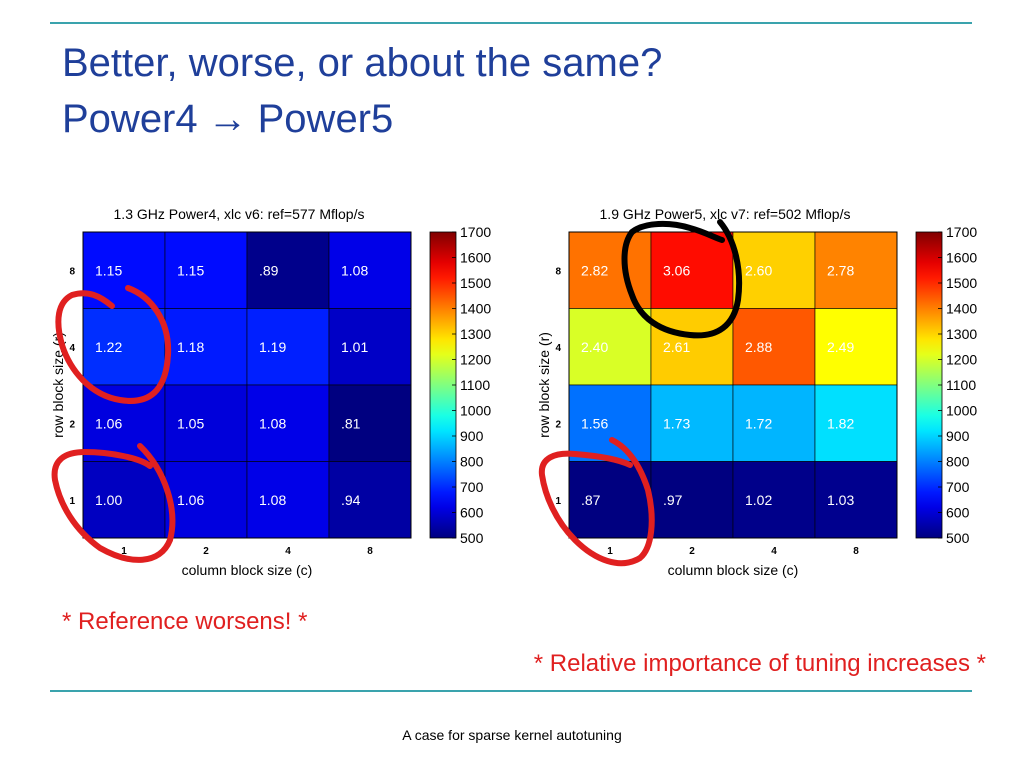 This screenshot has height=768, width=1024. I want to click on cell-label: 1.72, so click(758, 423).